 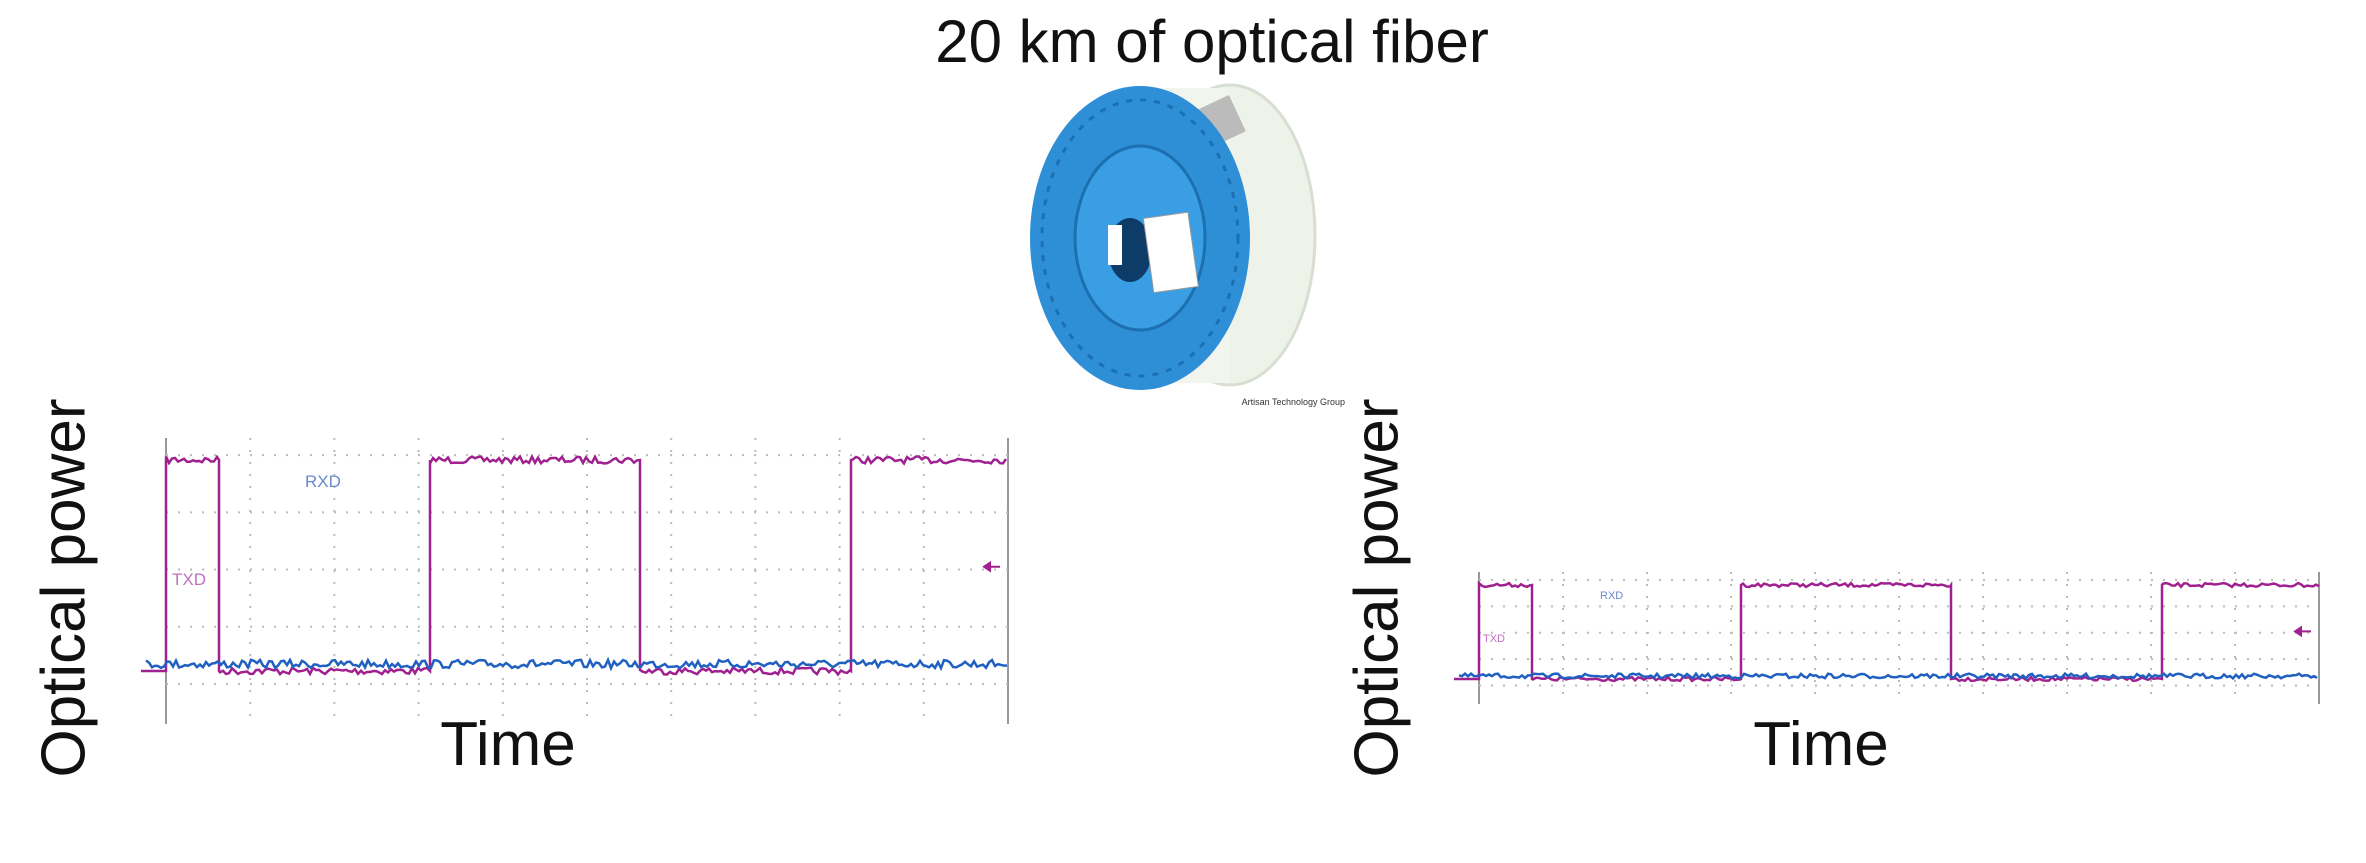 I want to click on slide-title: 20 km of optical fiber, so click(x=1212, y=41).